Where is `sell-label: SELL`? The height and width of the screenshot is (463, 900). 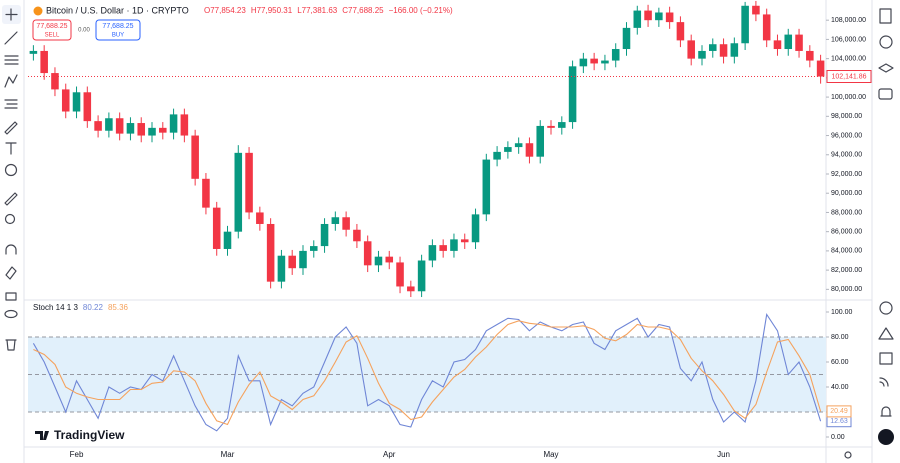
sell-label: SELL is located at coordinates (52, 36).